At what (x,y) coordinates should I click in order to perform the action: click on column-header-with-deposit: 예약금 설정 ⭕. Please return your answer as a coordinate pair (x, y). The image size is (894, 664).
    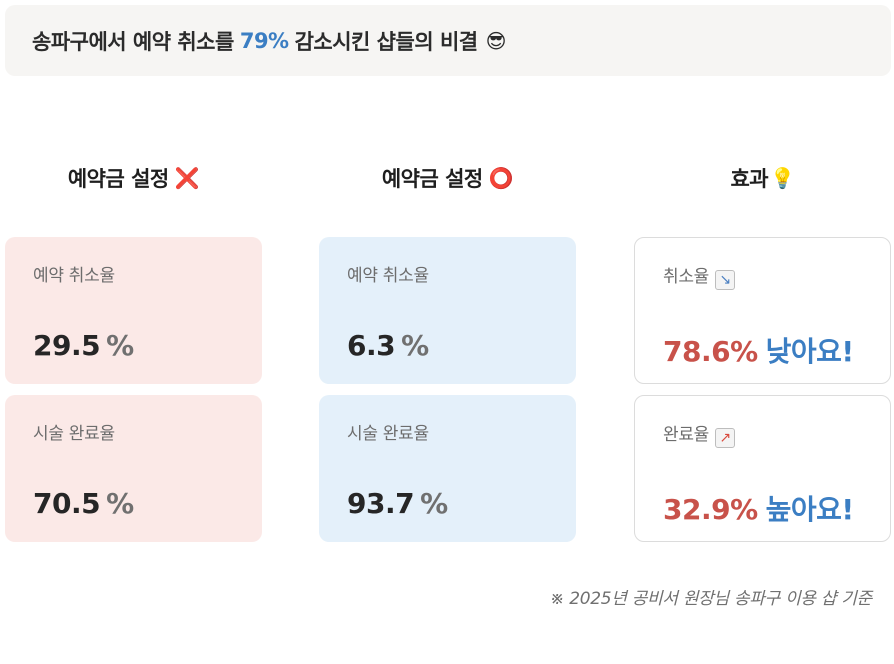
    Looking at the image, I should click on (447, 178).